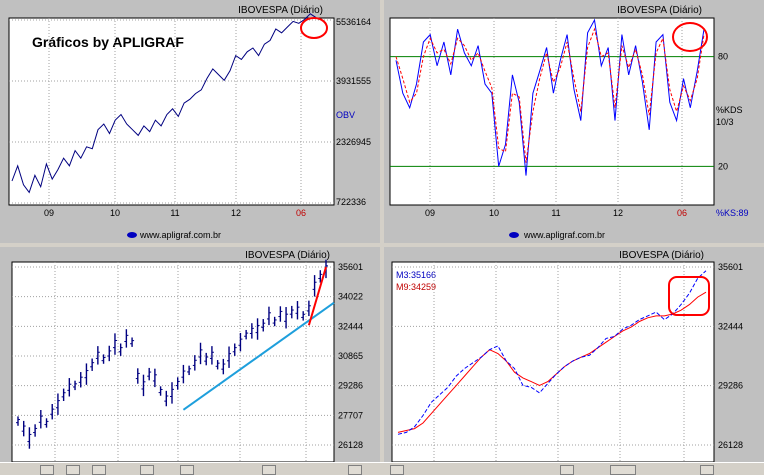 The image size is (764, 475). Describe the element at coordinates (287, 255) in the screenshot. I see `price-title: IBOVESPA (Diário)` at that location.